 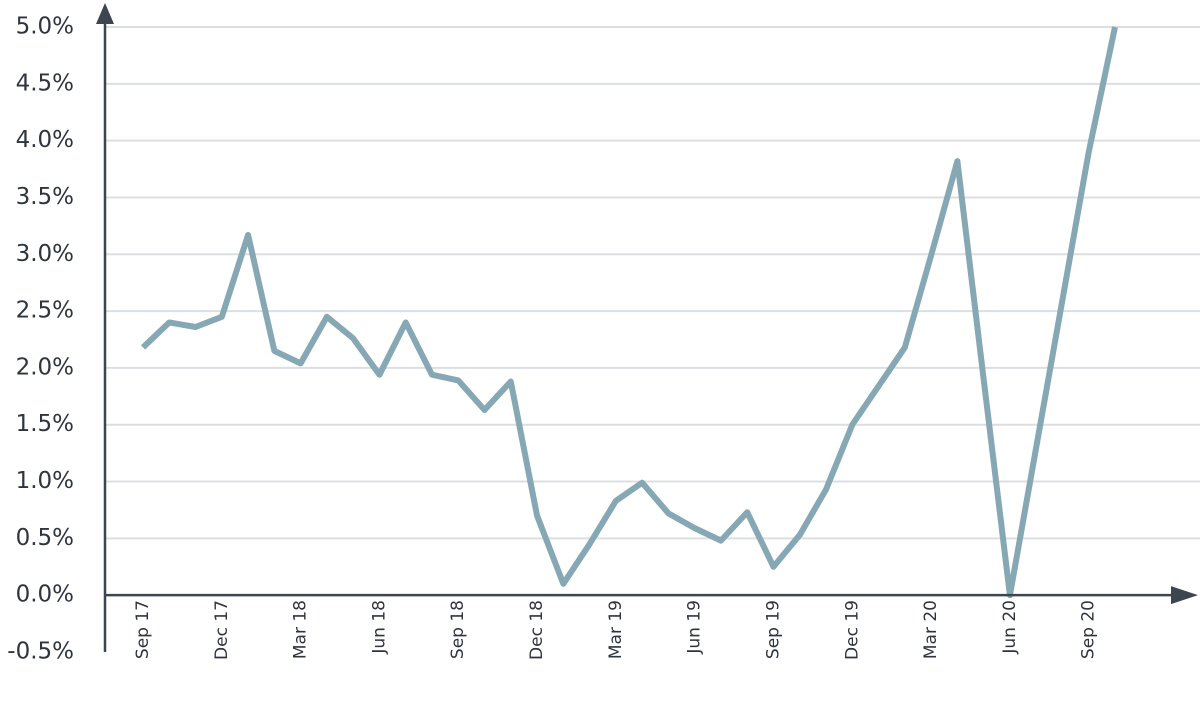 I want to click on x-tick-label: Mar 19, so click(x=616, y=629).